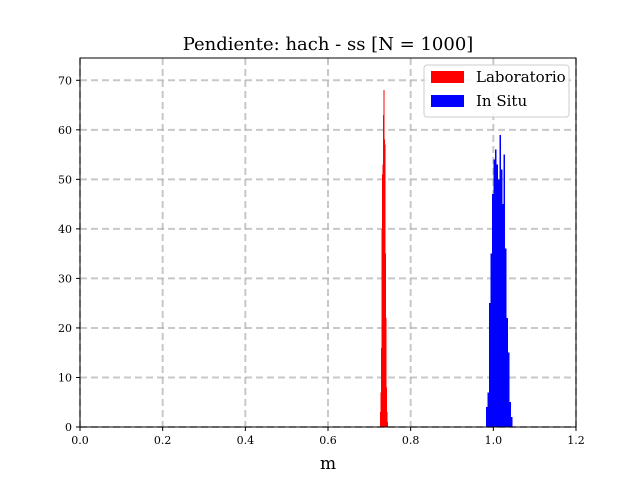 The width and height of the screenshot is (640, 485). What do you see at coordinates (496, 91) in the screenshot?
I see `legend: Laboratorio In Situ` at bounding box center [496, 91].